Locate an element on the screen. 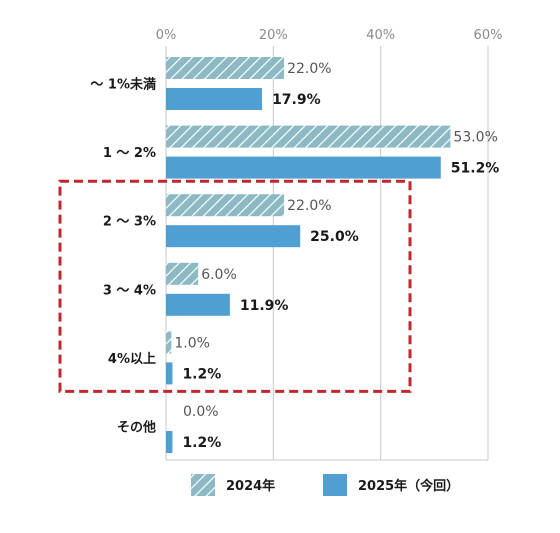 The height and width of the screenshot is (533, 560). category-label-2: 2 ～ 3% is located at coordinates (129, 222).